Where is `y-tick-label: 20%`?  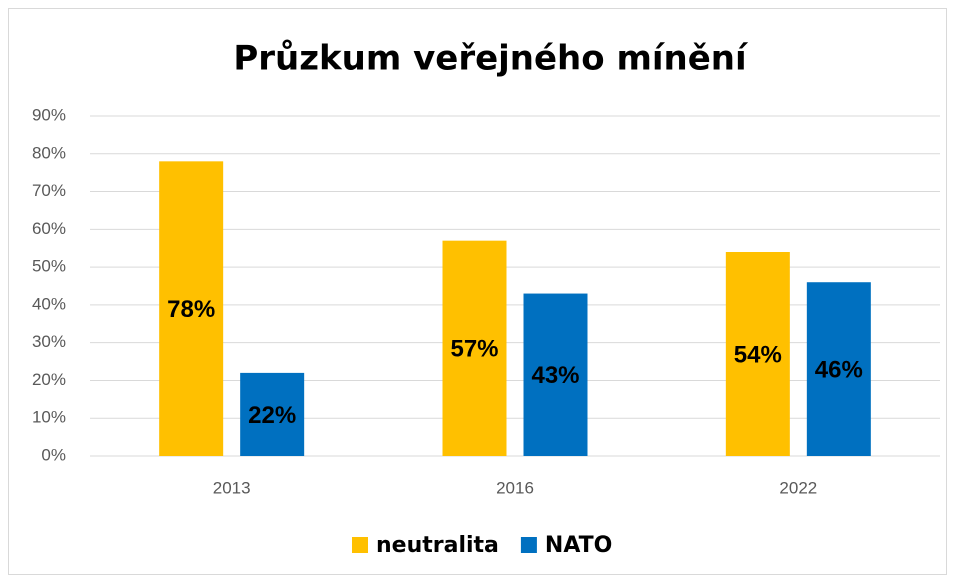
y-tick-label: 20% is located at coordinates (49, 379).